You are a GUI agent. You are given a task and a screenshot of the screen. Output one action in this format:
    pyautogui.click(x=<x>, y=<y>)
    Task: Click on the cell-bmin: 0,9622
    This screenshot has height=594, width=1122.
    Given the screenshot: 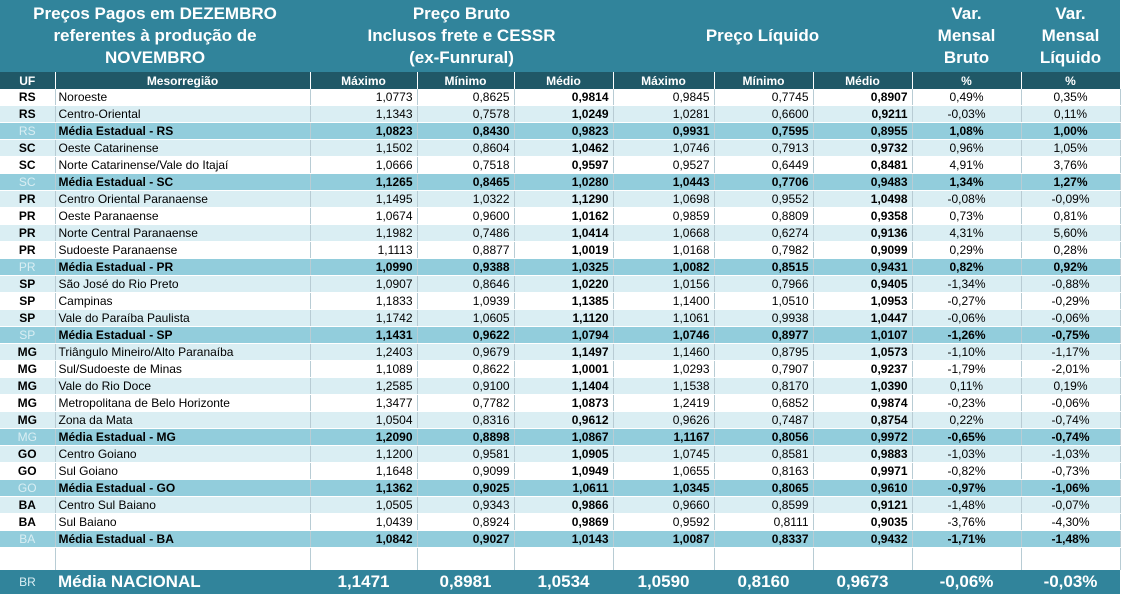 What is the action you would take?
    pyautogui.click(x=466, y=335)
    